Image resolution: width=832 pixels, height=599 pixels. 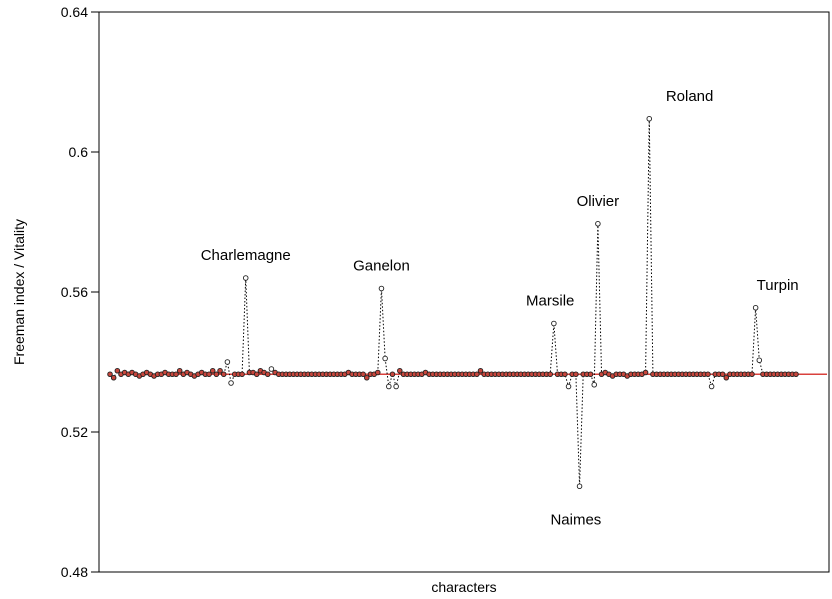 What do you see at coordinates (550, 301) in the screenshot?
I see `annotation-label: Marsile` at bounding box center [550, 301].